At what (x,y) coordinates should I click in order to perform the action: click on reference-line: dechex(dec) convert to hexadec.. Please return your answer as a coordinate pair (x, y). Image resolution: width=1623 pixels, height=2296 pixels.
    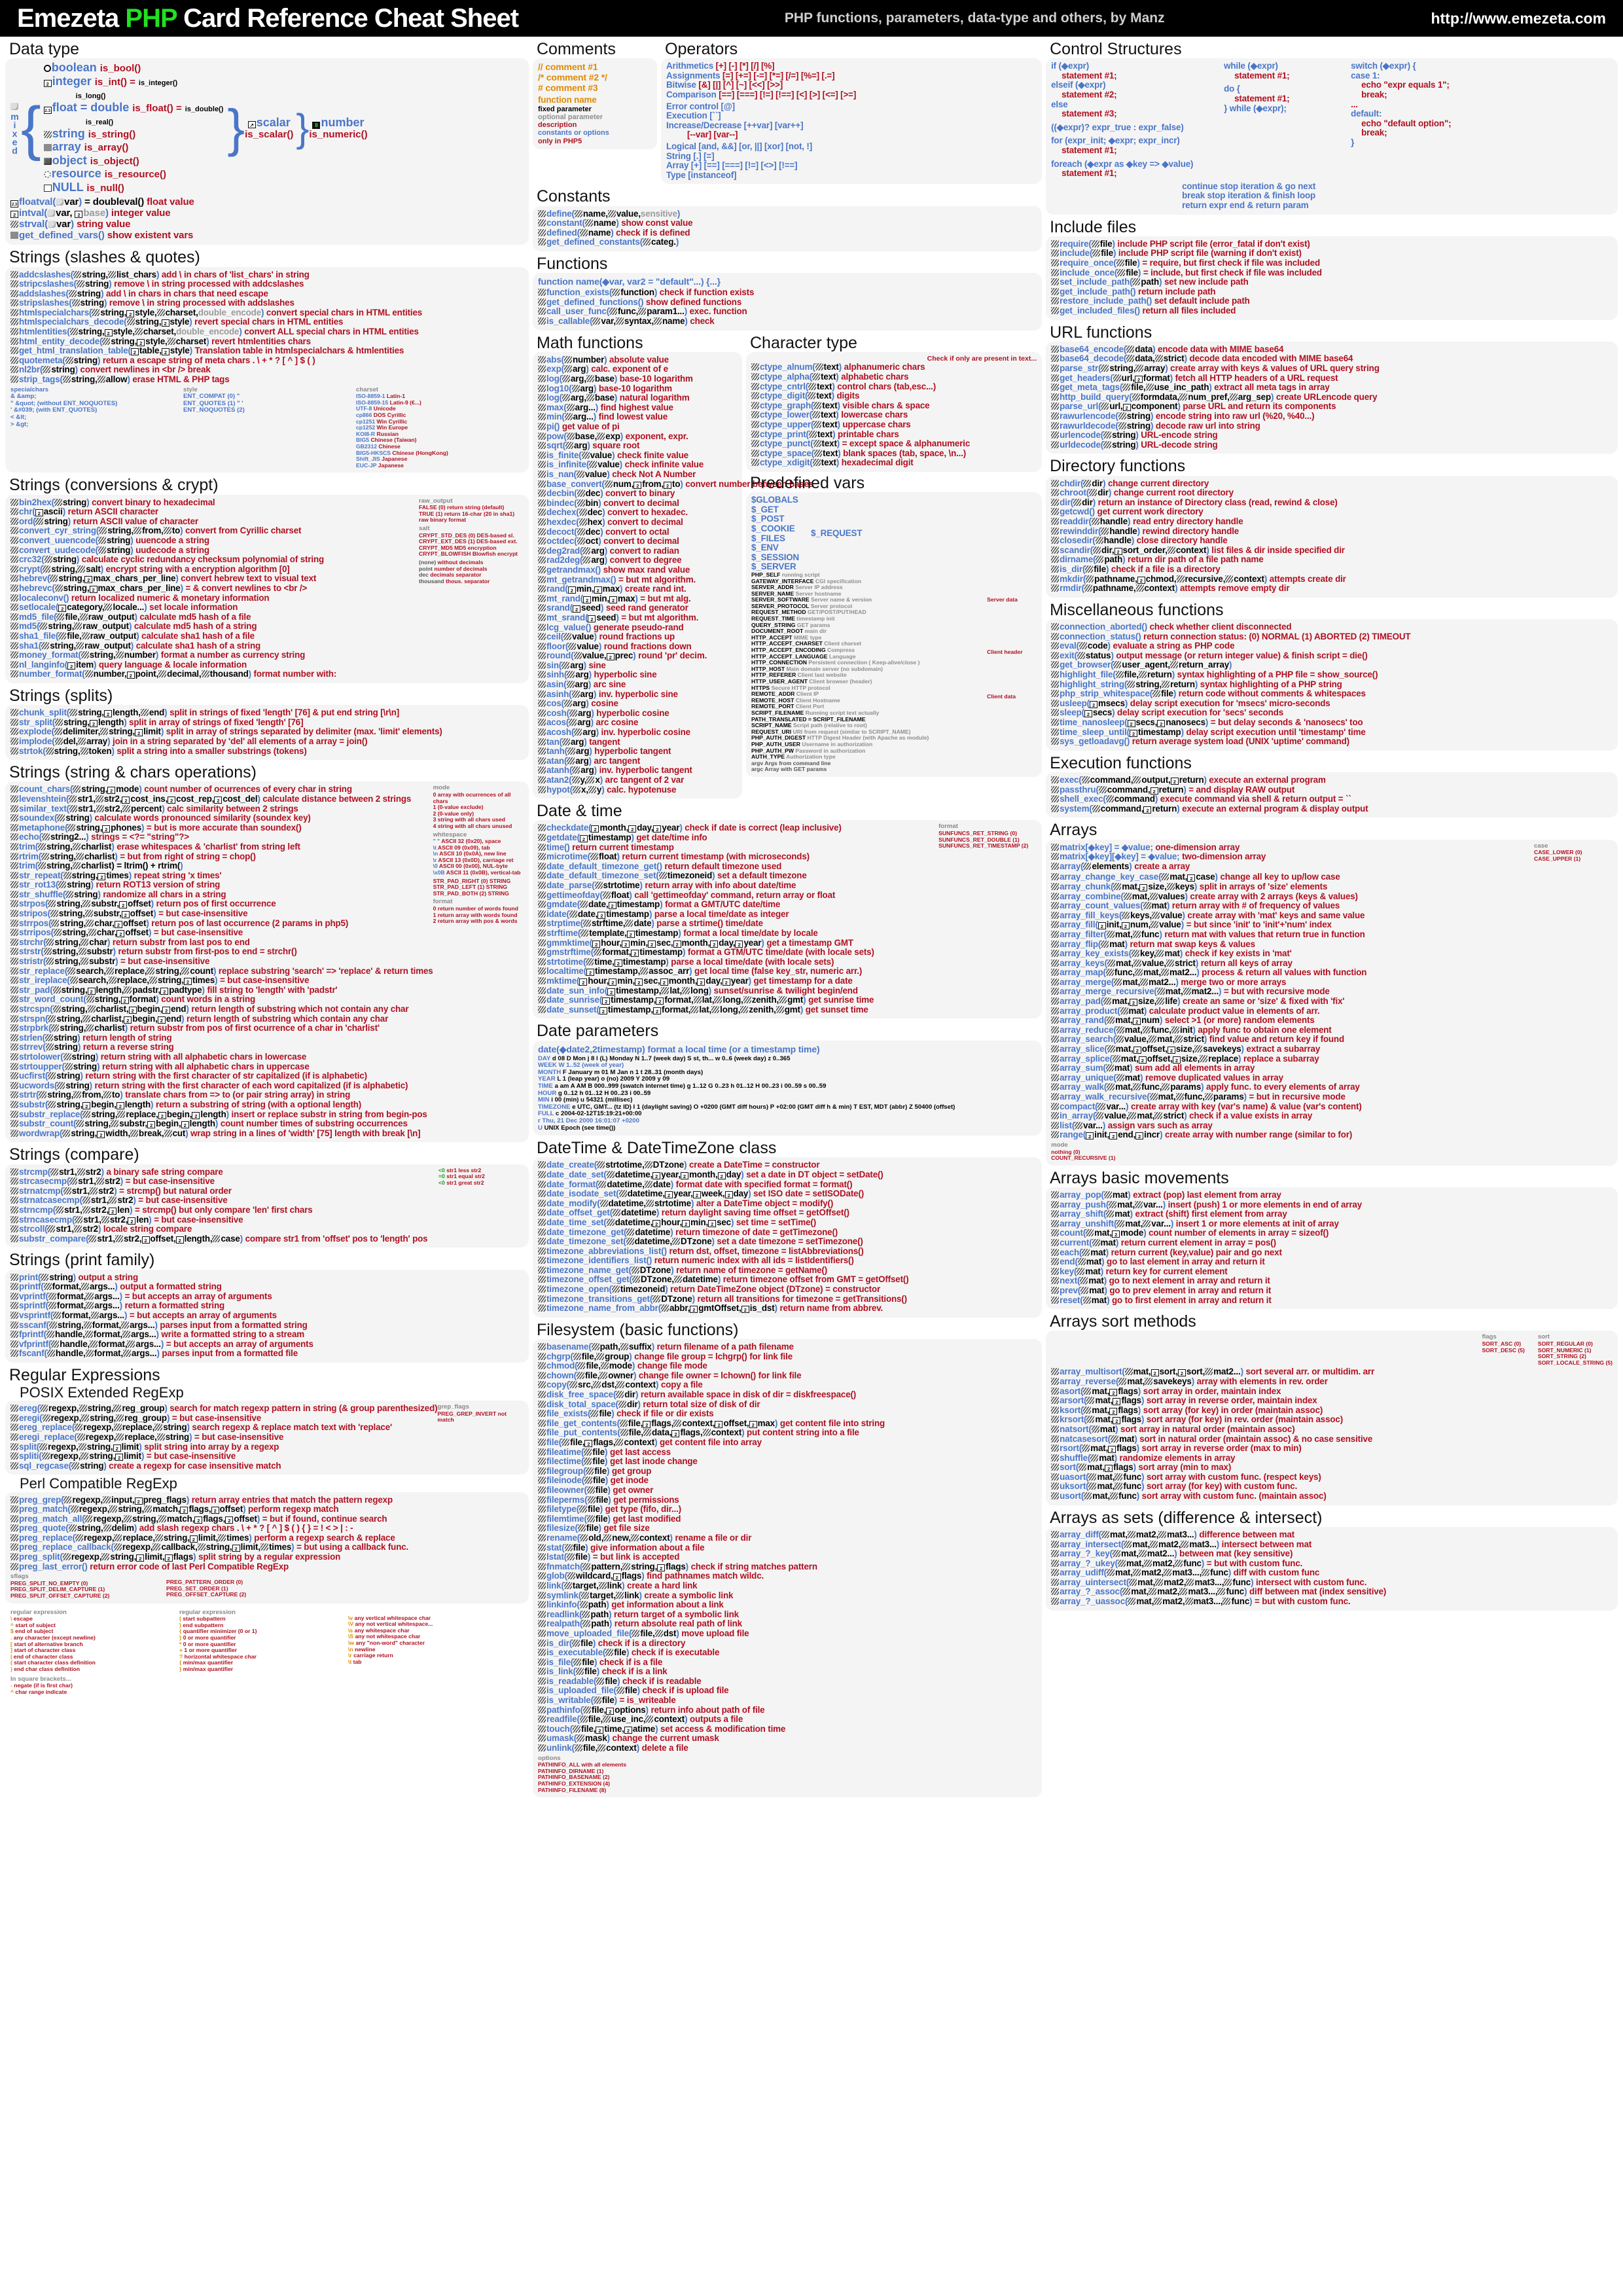
    Looking at the image, I should click on (637, 513).